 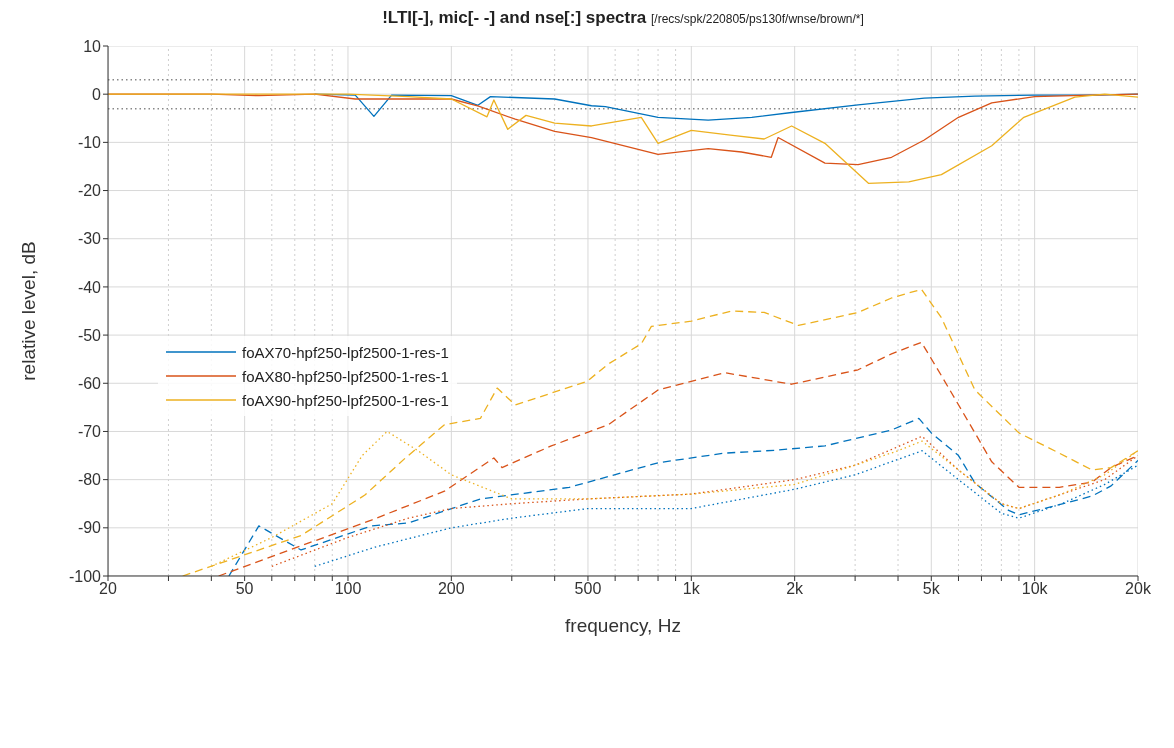 What do you see at coordinates (92, 46) in the screenshot?
I see `y-tick-label: 10` at bounding box center [92, 46].